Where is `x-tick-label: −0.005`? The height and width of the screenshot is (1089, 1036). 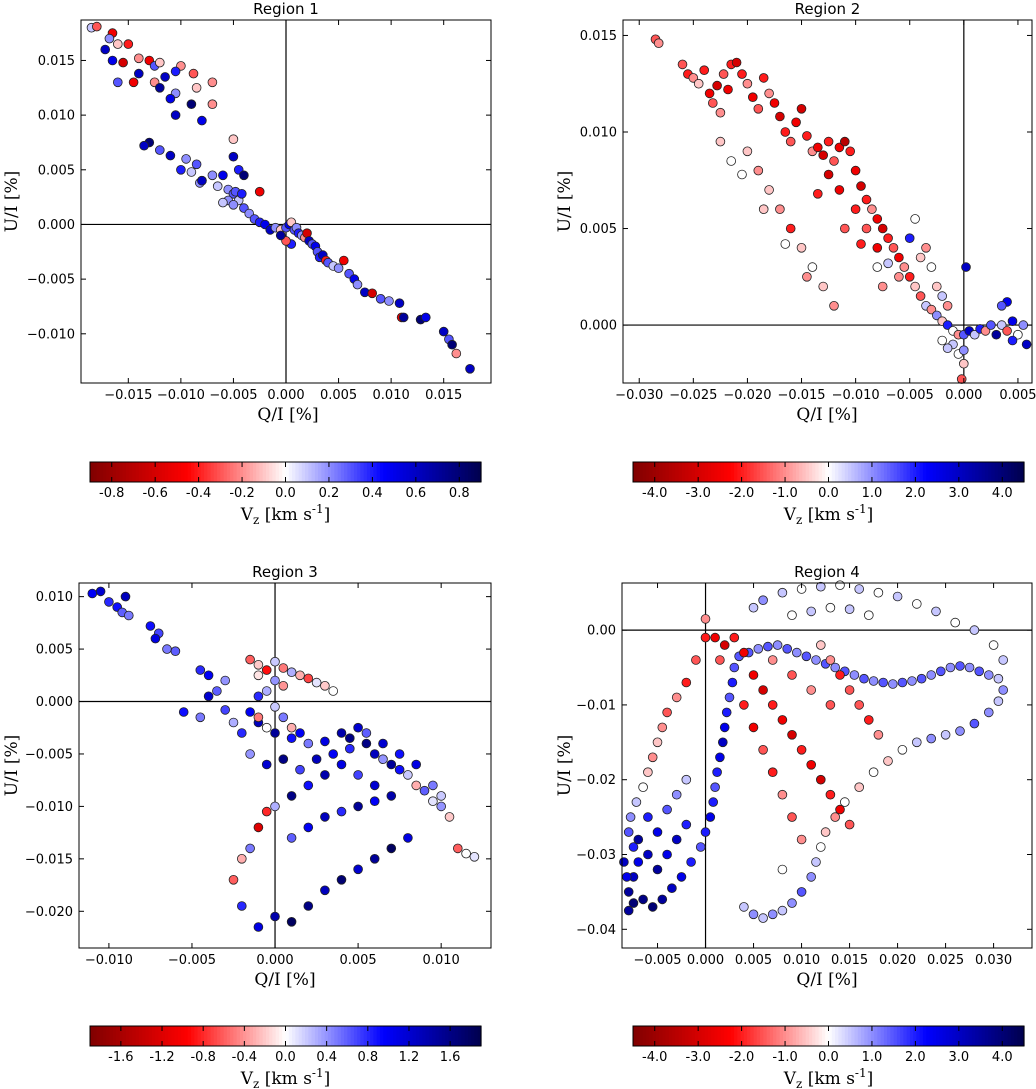 x-tick-label: −0.005 is located at coordinates (233, 395).